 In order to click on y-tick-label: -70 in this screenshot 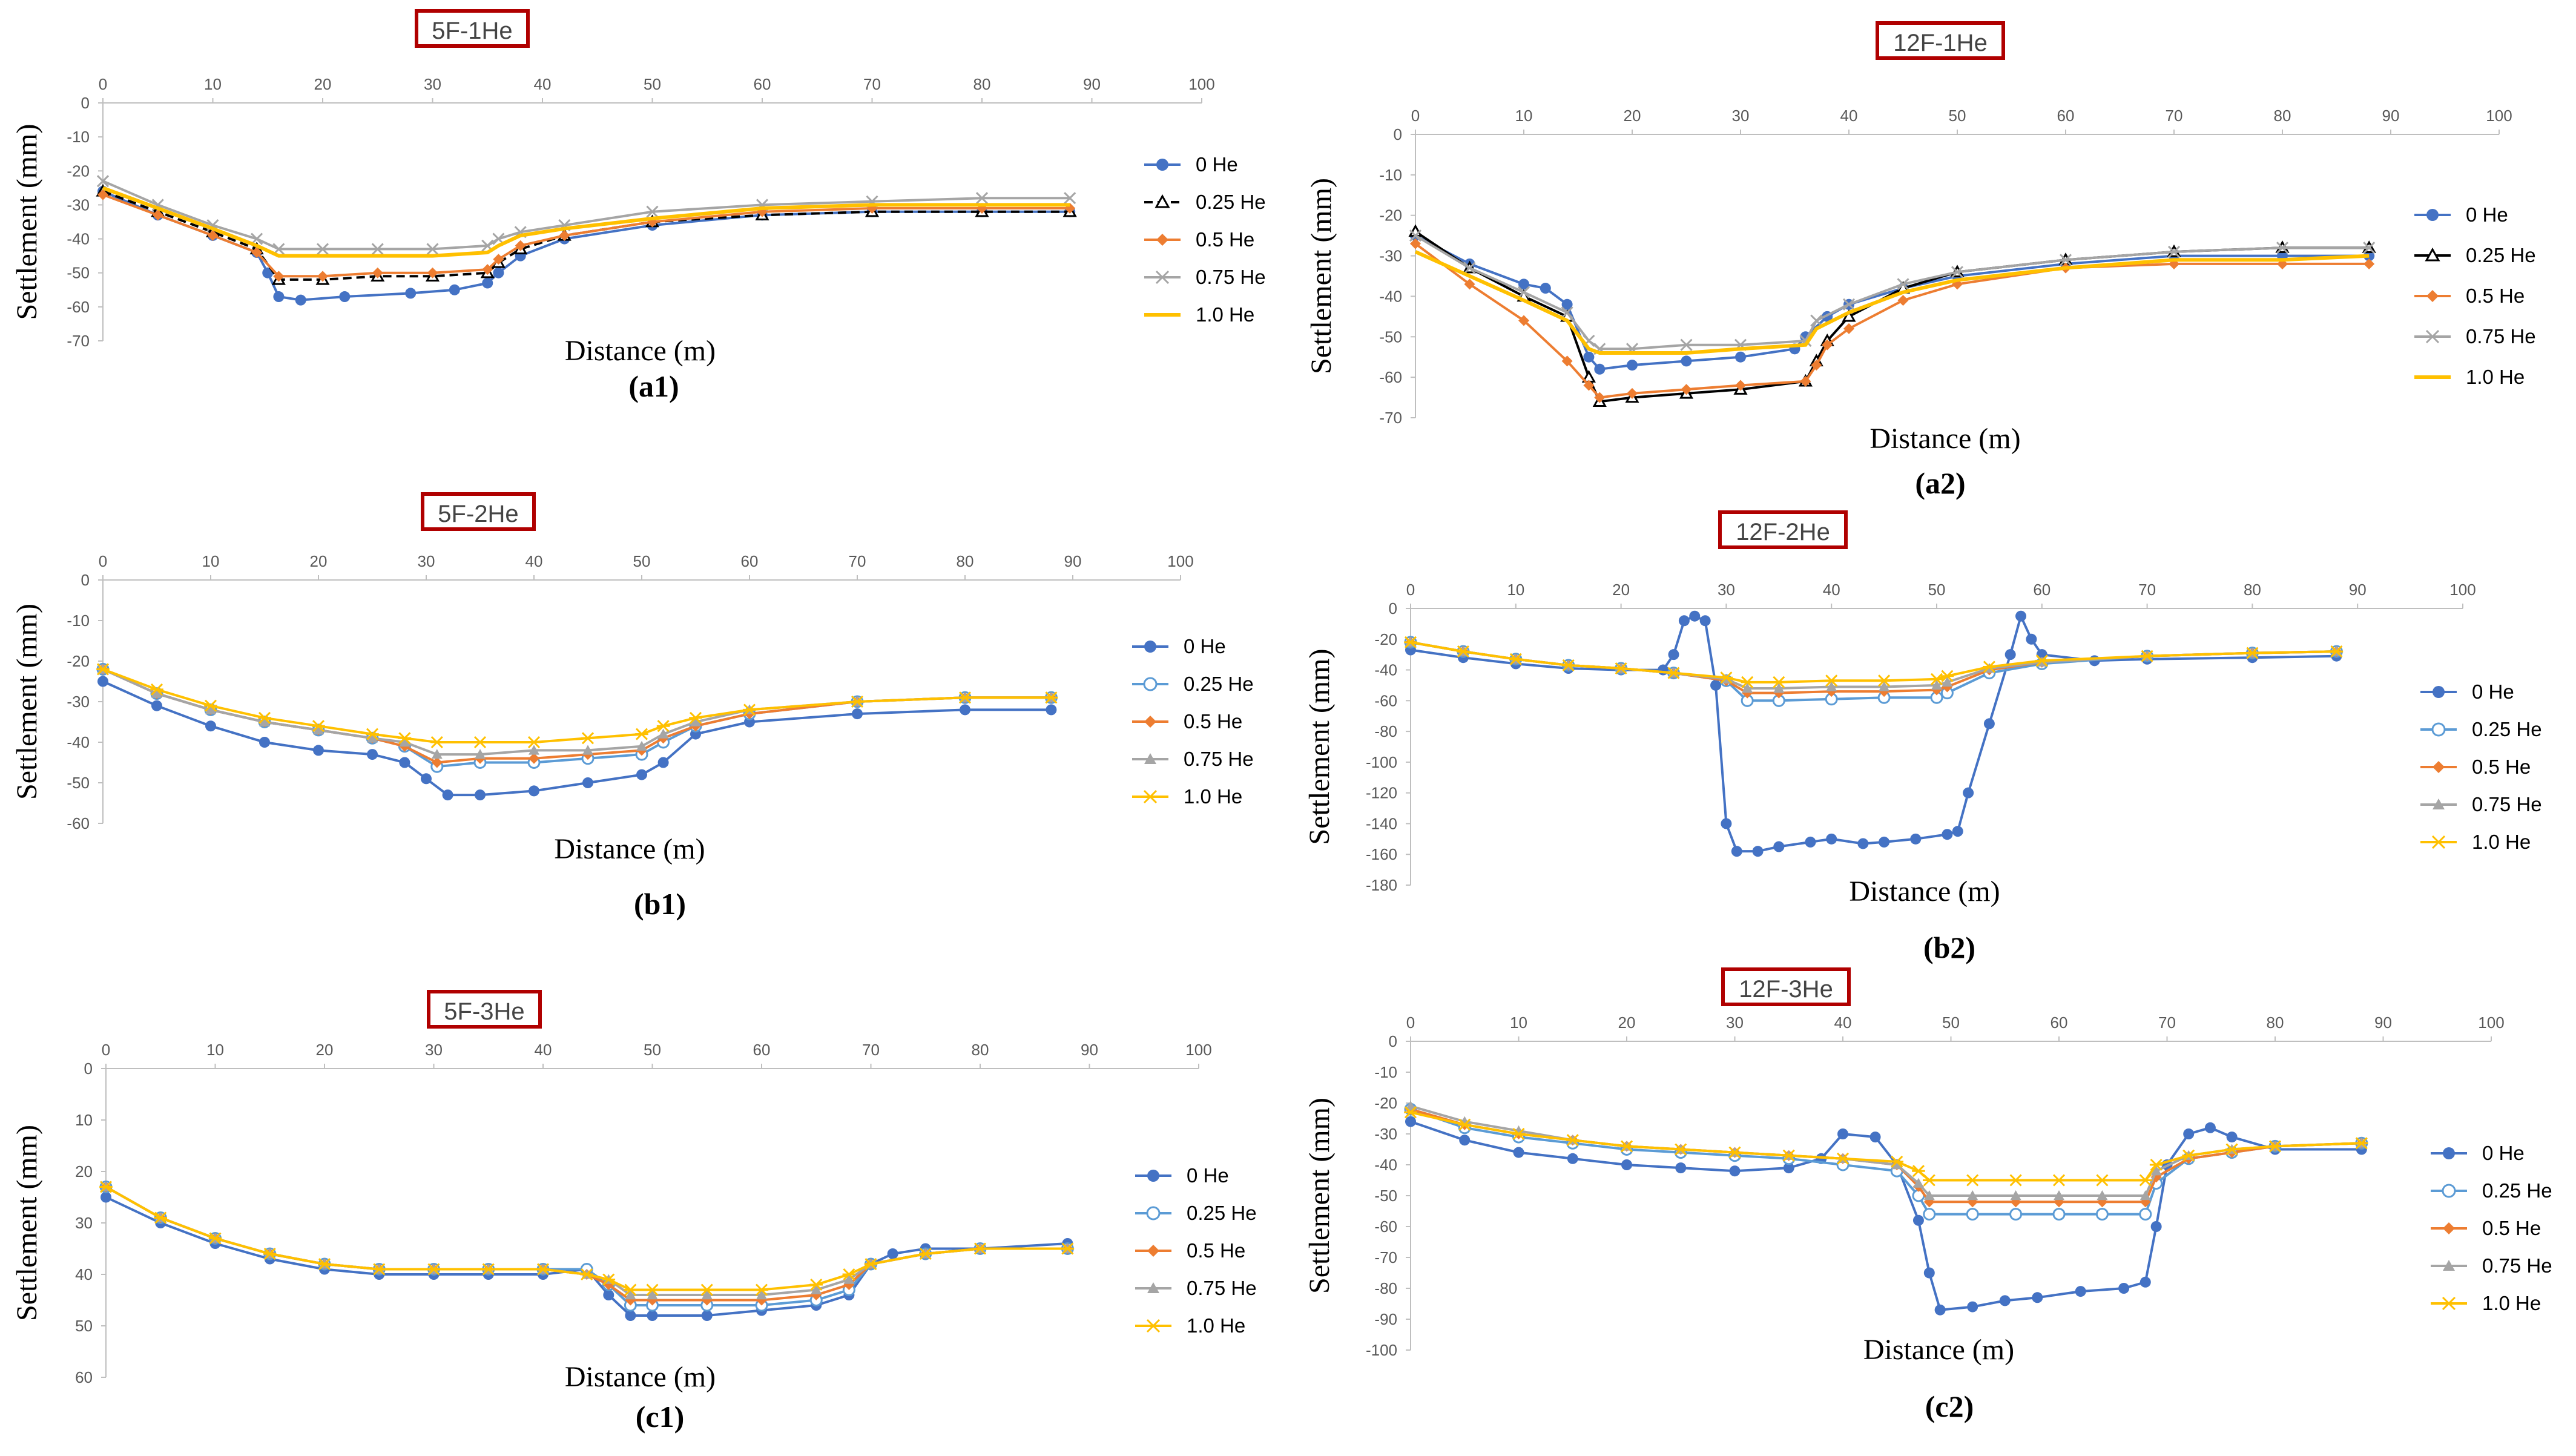, I will do `click(1391, 418)`.